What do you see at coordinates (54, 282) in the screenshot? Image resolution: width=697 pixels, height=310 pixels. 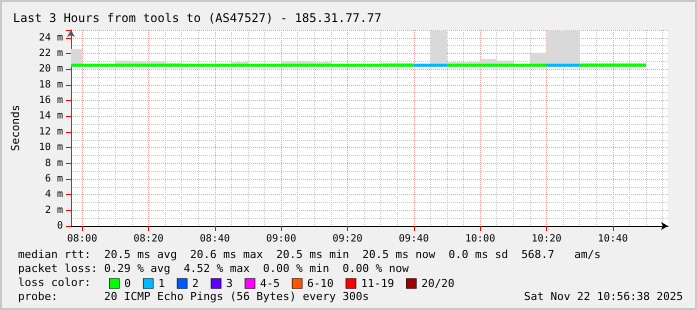 I see `legend-title: loss color:` at bounding box center [54, 282].